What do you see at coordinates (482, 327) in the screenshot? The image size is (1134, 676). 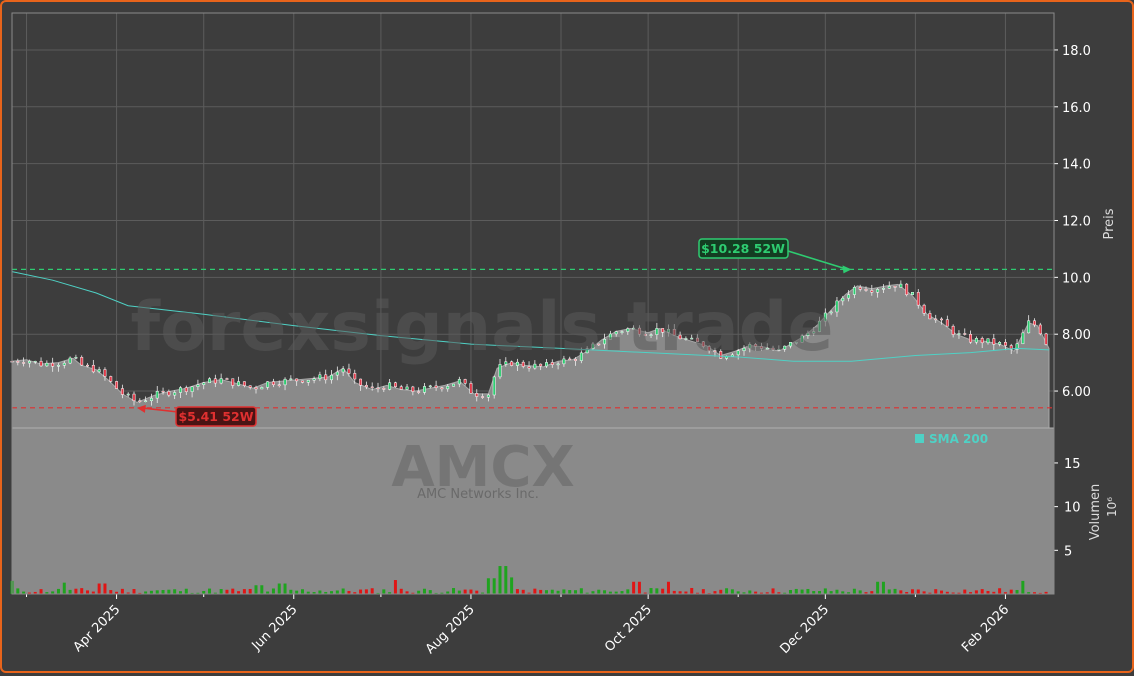 I see `watermark-text: forexsignals.trade` at bounding box center [482, 327].